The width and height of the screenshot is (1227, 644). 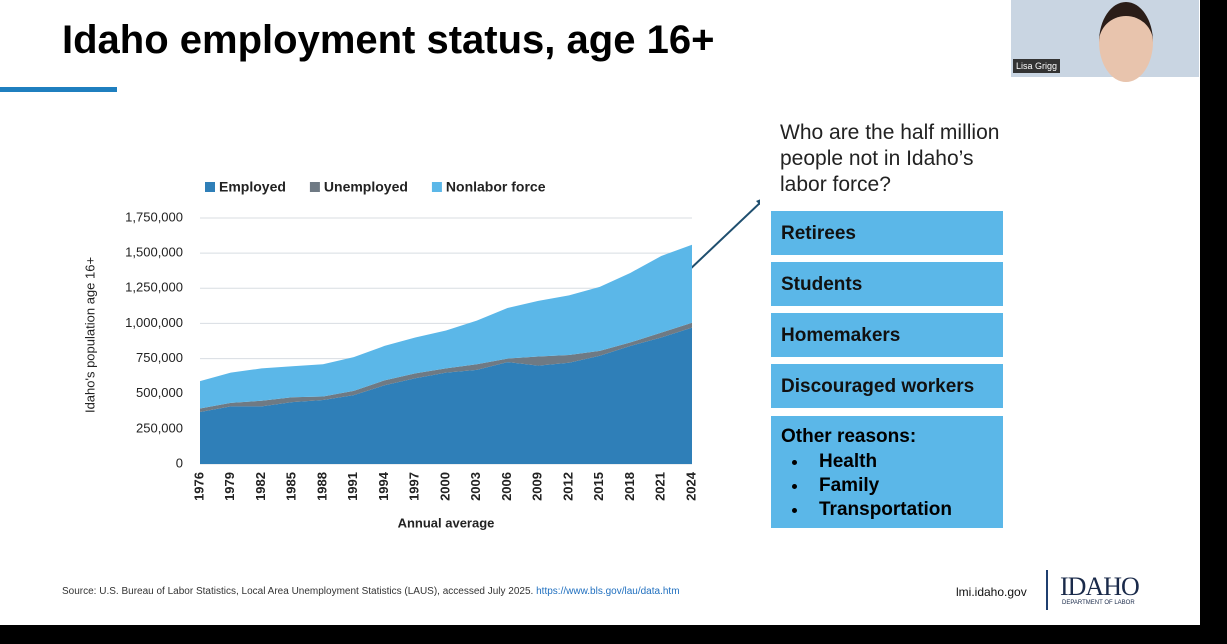 I want to click on reason-box: Retirees, so click(x=887, y=233).